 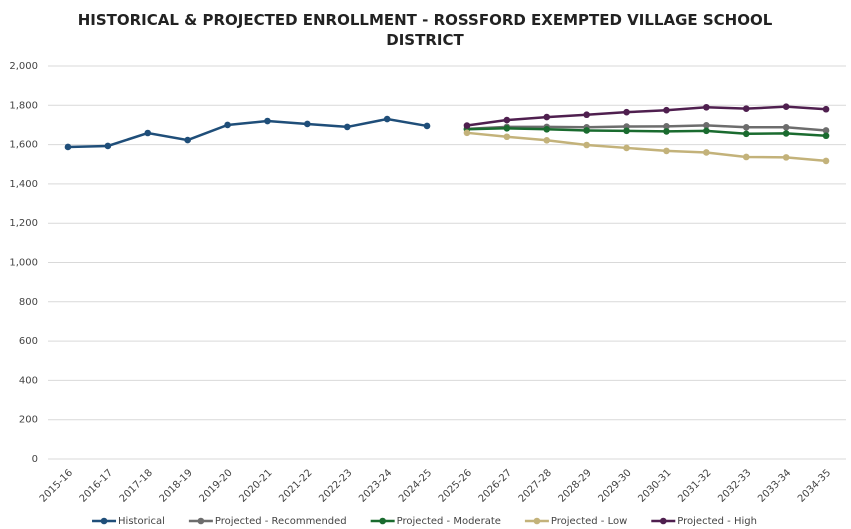 I want to click on legend-label: Projected - Moderate, so click(x=449, y=521).